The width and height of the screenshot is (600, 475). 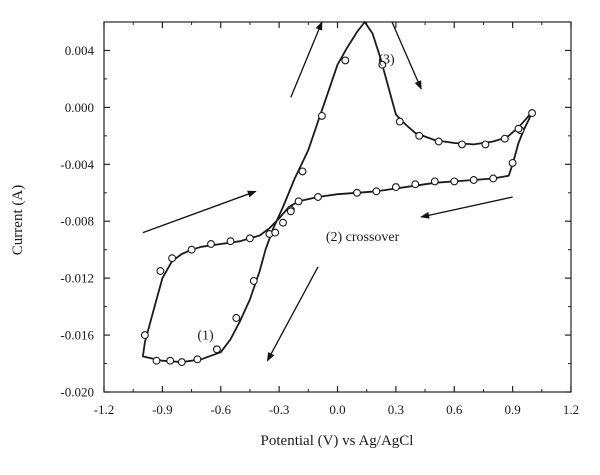 I want to click on x-tick-label: -0.9, so click(x=162, y=409).